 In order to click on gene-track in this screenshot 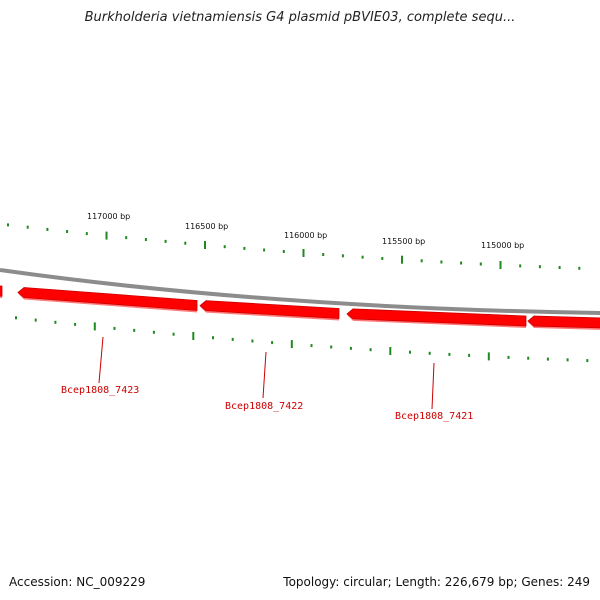, I will do `click(300, 307)`.